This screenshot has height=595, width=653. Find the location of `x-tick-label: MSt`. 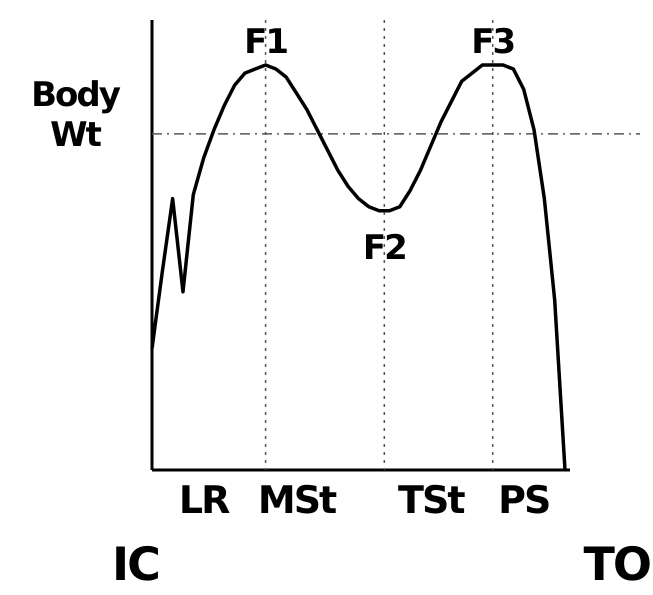

x-tick-label: MSt is located at coordinates (298, 500).